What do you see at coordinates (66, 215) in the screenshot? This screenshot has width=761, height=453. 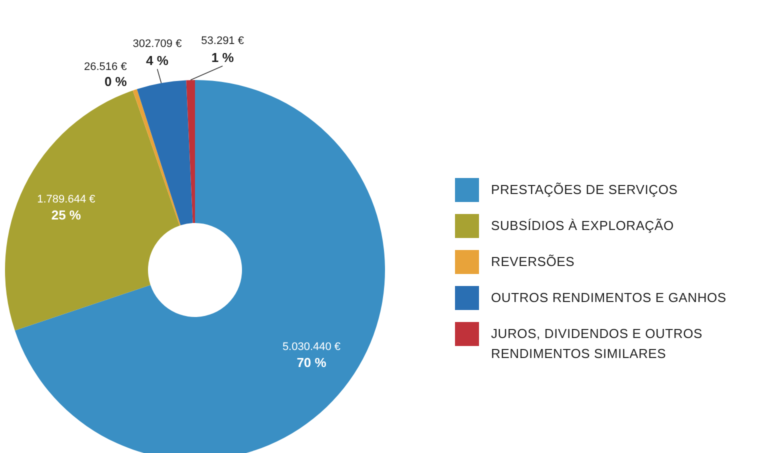 I see `text: 25 %` at bounding box center [66, 215].